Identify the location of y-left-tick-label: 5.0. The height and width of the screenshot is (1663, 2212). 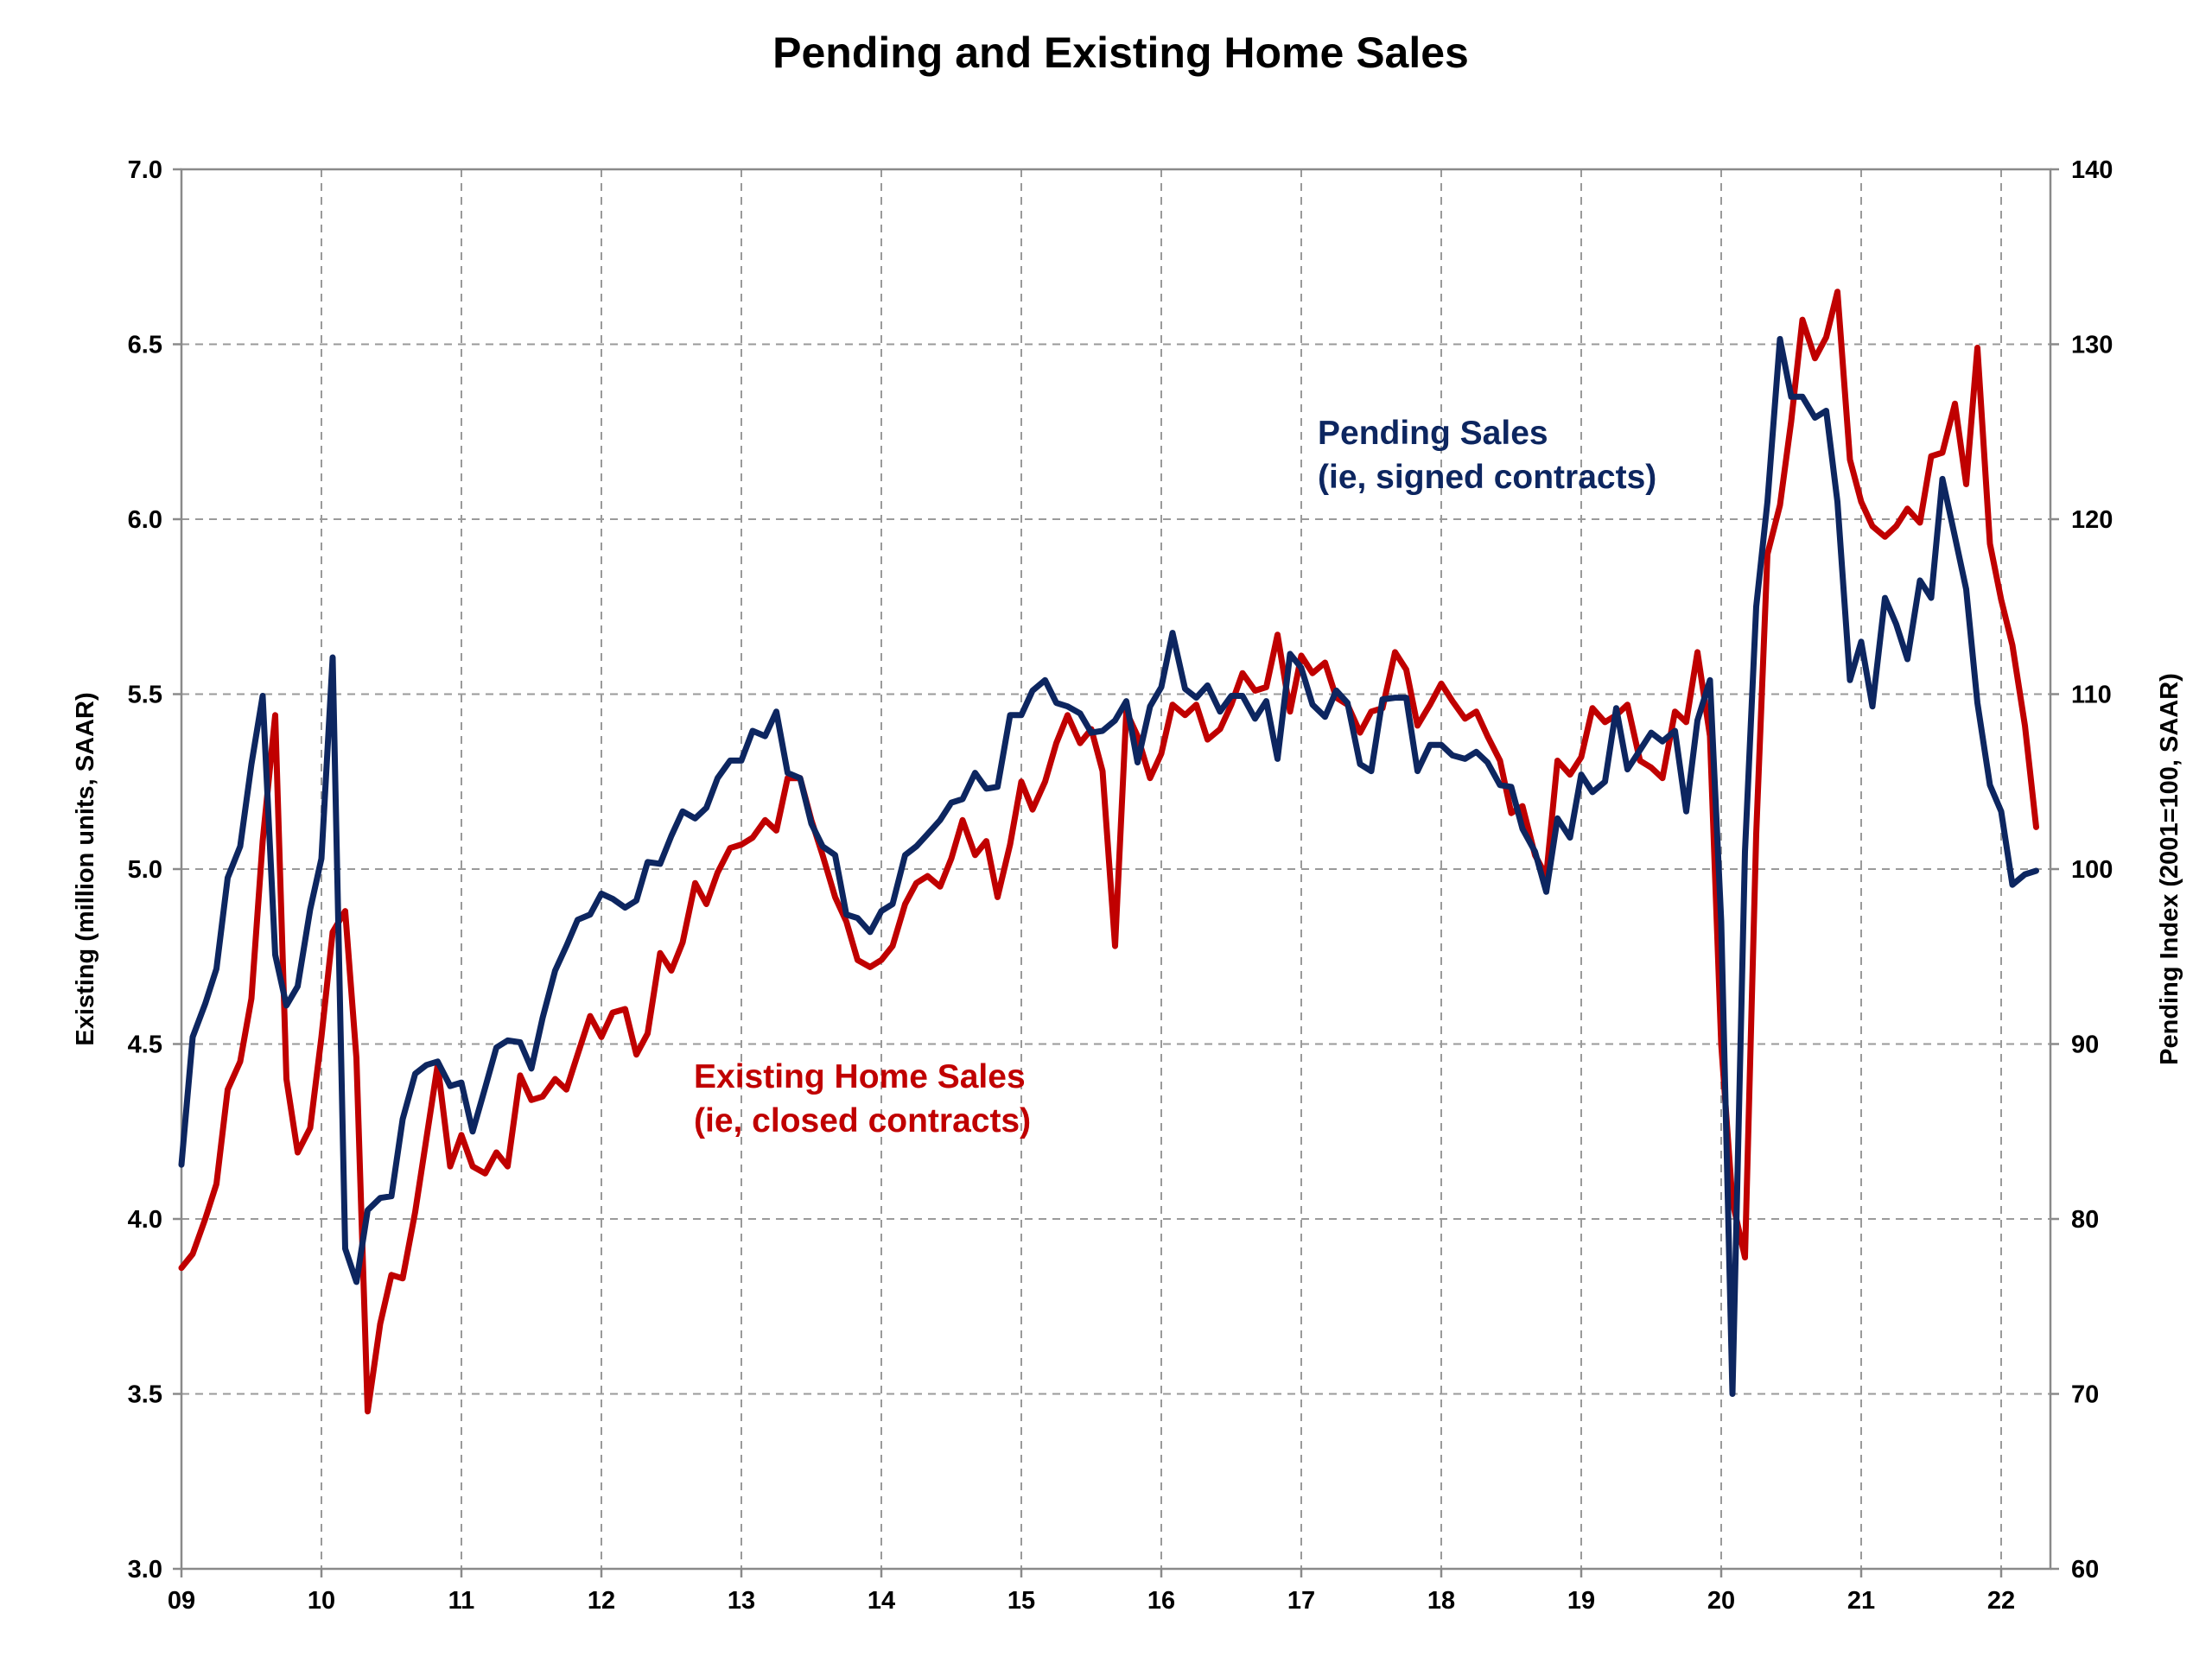
(145, 870).